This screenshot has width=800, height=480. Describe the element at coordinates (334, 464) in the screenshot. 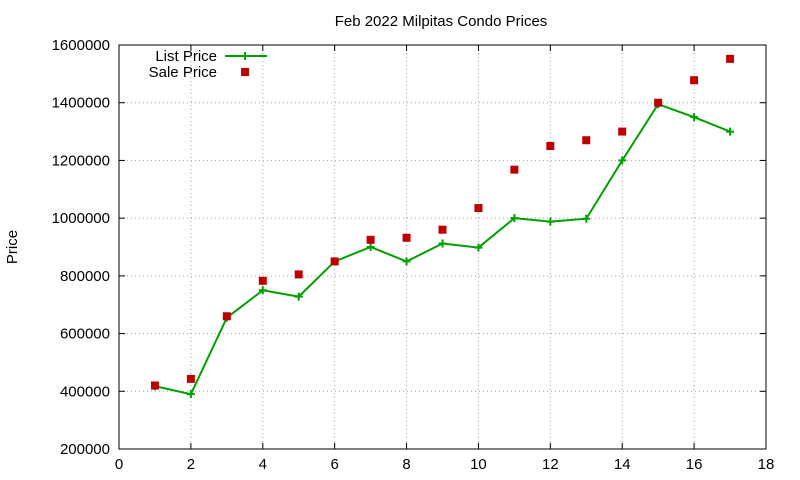

I see `x-tick-label: 6` at that location.